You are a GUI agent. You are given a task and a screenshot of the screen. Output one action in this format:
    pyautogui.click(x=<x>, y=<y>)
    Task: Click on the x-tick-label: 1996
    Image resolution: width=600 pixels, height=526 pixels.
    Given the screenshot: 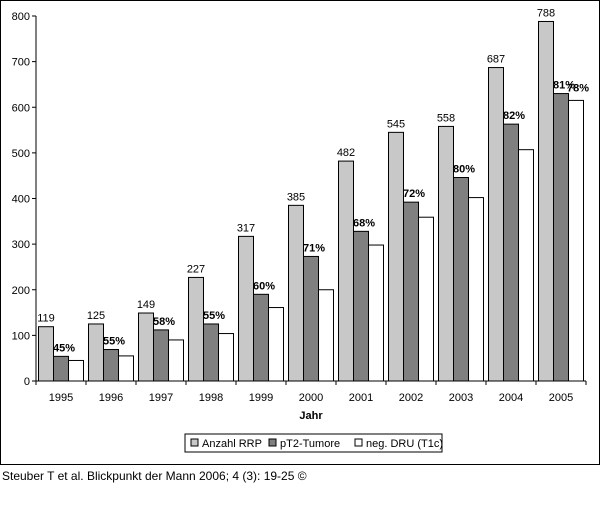 What is the action you would take?
    pyautogui.click(x=111, y=398)
    